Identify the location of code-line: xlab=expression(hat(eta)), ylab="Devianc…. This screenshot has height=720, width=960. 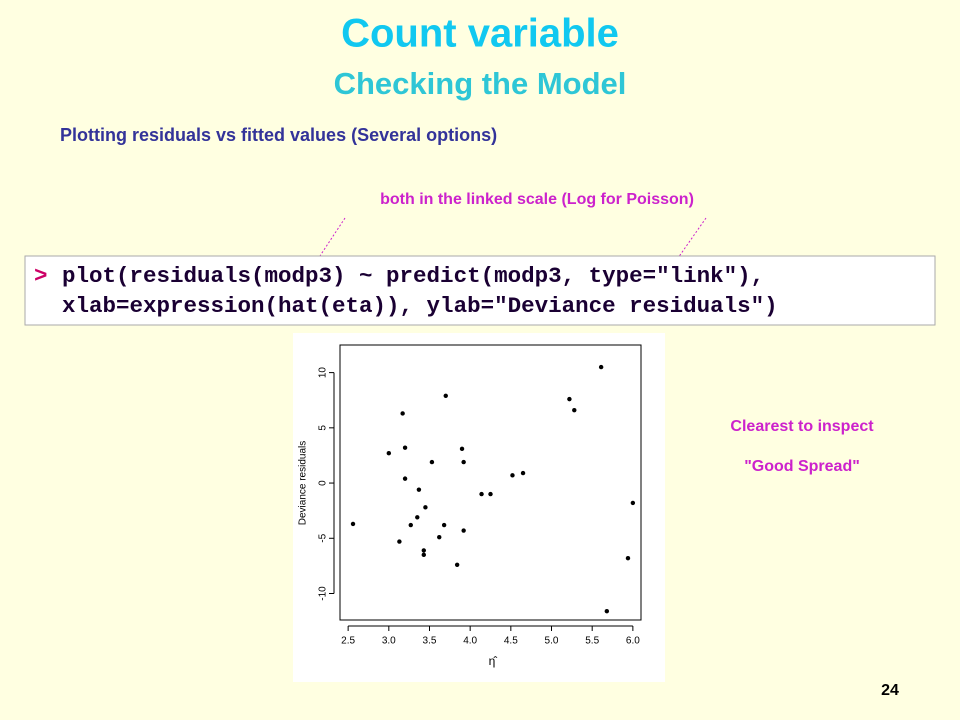
(420, 306).